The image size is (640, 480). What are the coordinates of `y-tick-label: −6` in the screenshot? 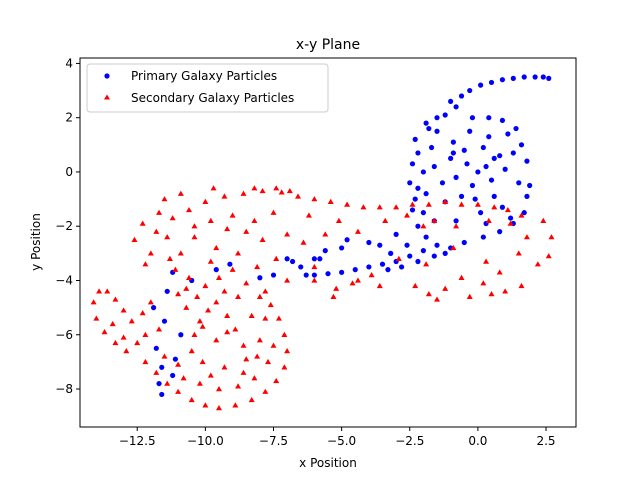 It's located at (64, 335).